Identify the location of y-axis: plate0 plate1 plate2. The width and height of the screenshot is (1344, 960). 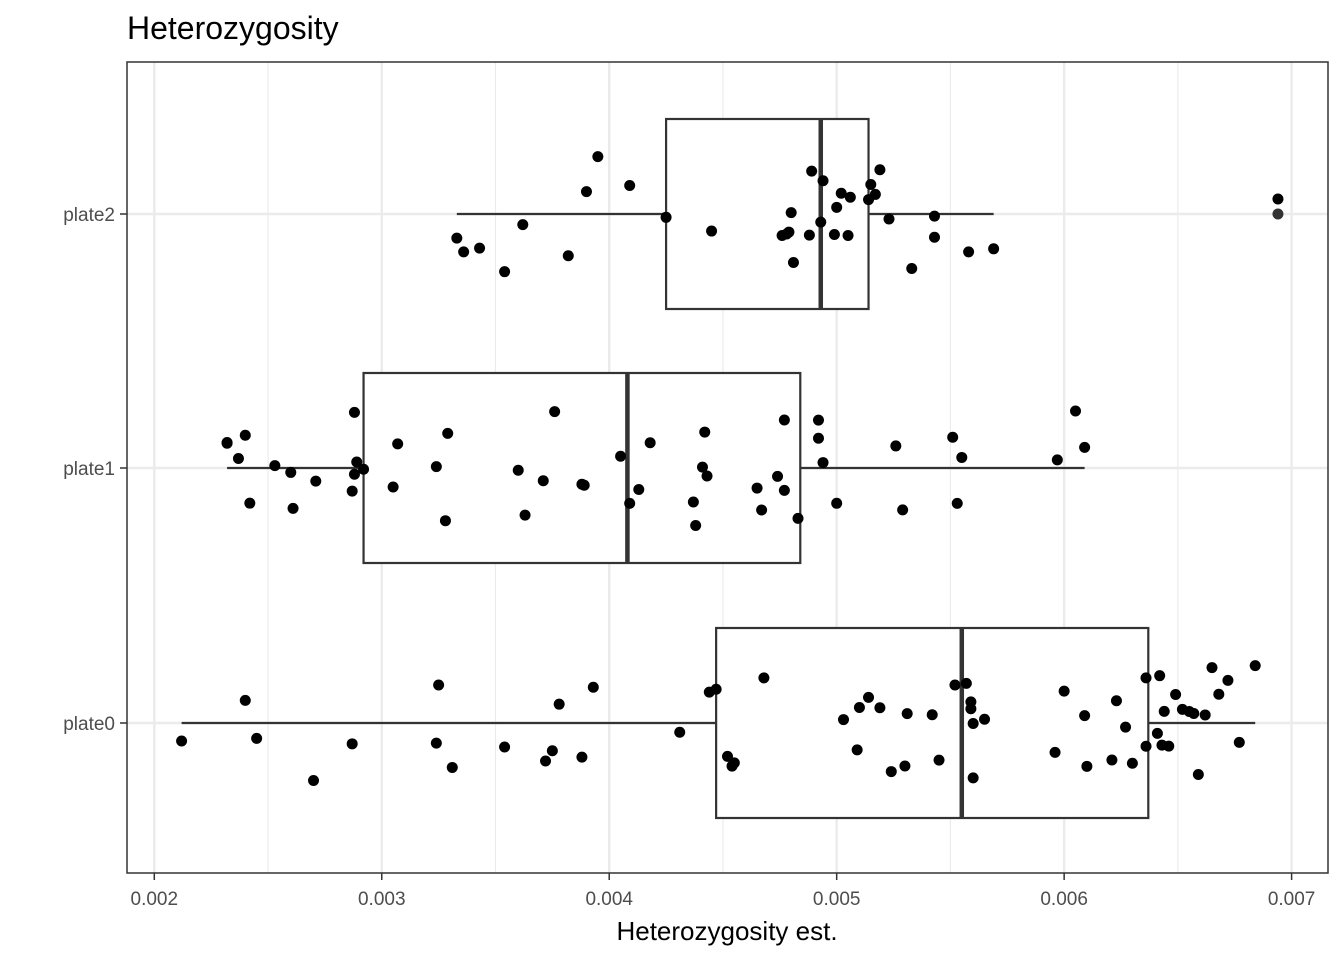
(95, 470).